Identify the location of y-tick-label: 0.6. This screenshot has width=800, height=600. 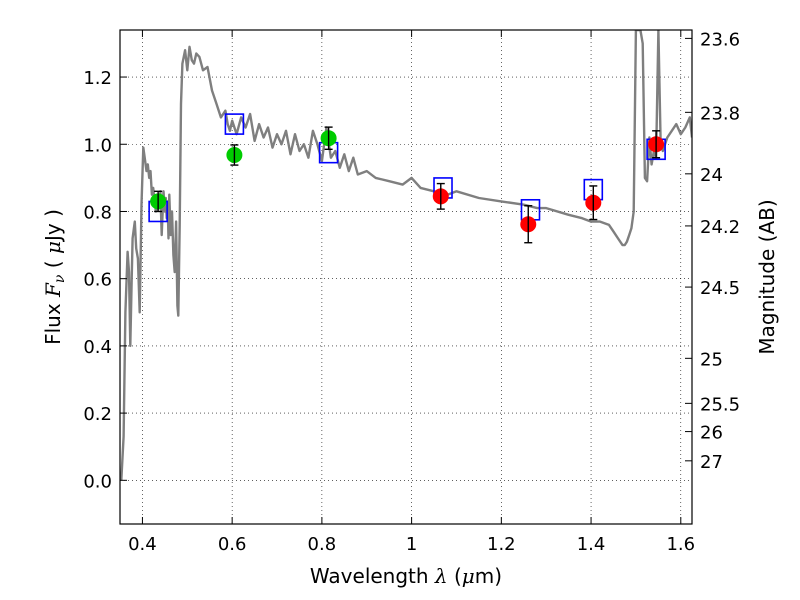
(97, 280).